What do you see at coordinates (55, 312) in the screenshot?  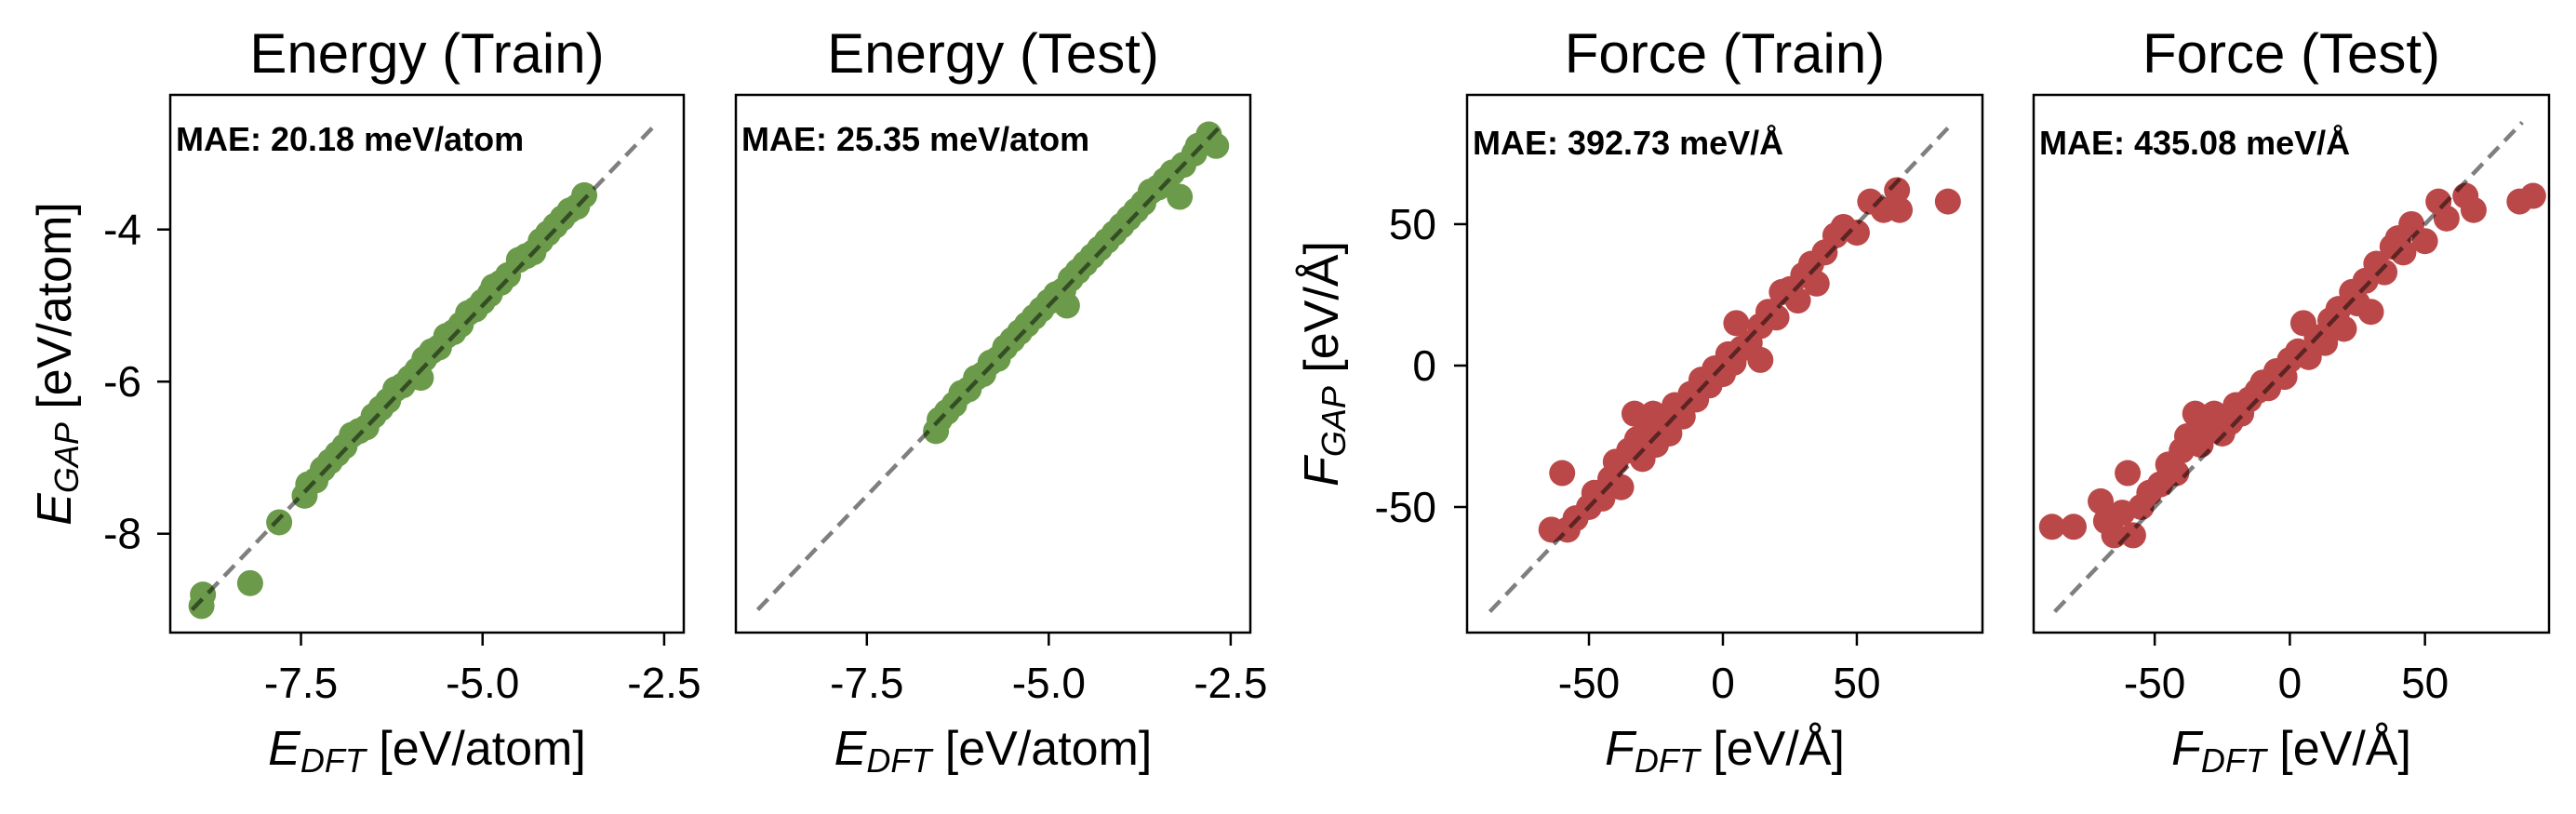 I see `y-label-unit: [eV/atom]` at bounding box center [55, 312].